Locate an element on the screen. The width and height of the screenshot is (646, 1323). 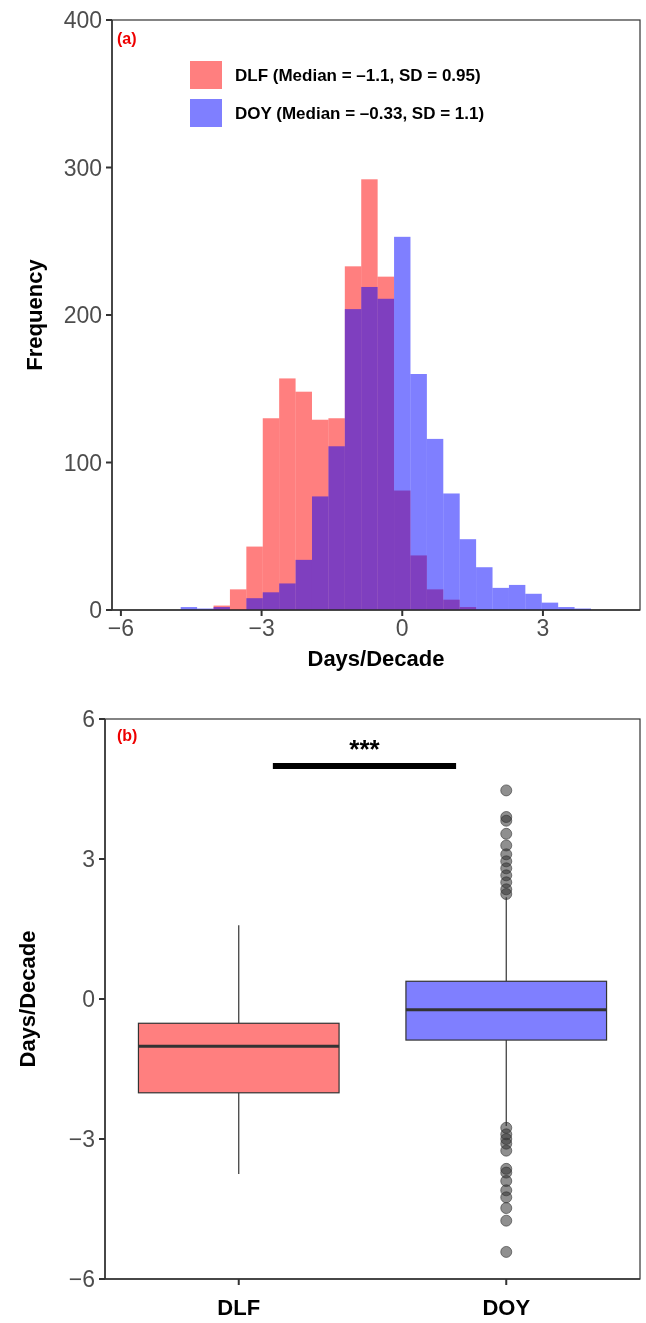
x-tick-label: DOY is located at coordinates (506, 1307).